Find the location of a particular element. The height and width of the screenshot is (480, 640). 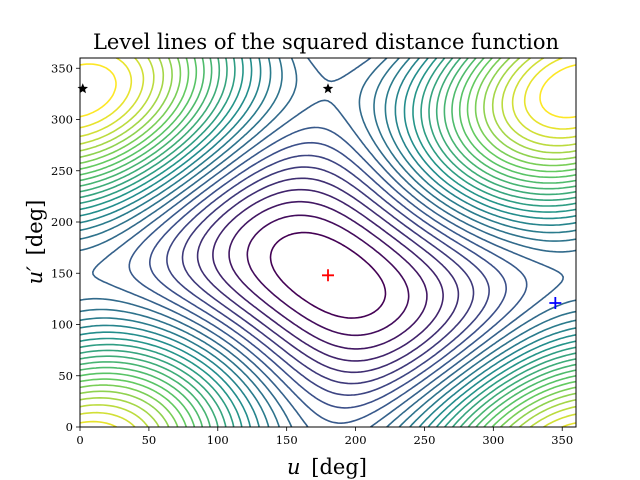

x-axis-var: u is located at coordinates (294, 467).